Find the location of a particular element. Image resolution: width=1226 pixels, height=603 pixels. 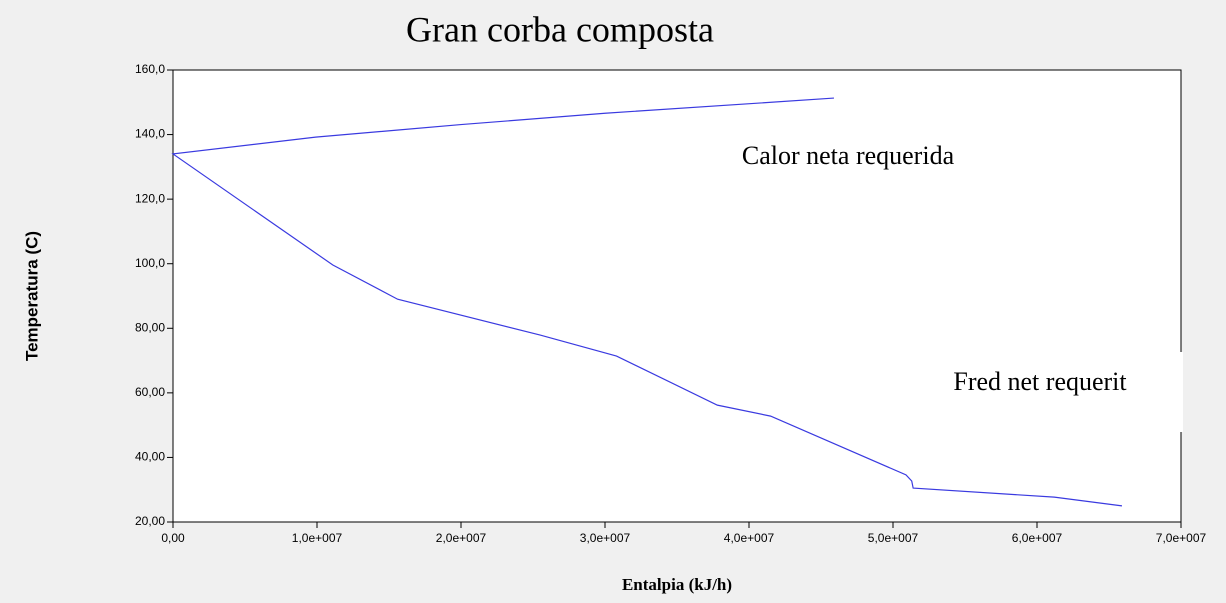

y-tick-label: 120,0 is located at coordinates (150, 198).